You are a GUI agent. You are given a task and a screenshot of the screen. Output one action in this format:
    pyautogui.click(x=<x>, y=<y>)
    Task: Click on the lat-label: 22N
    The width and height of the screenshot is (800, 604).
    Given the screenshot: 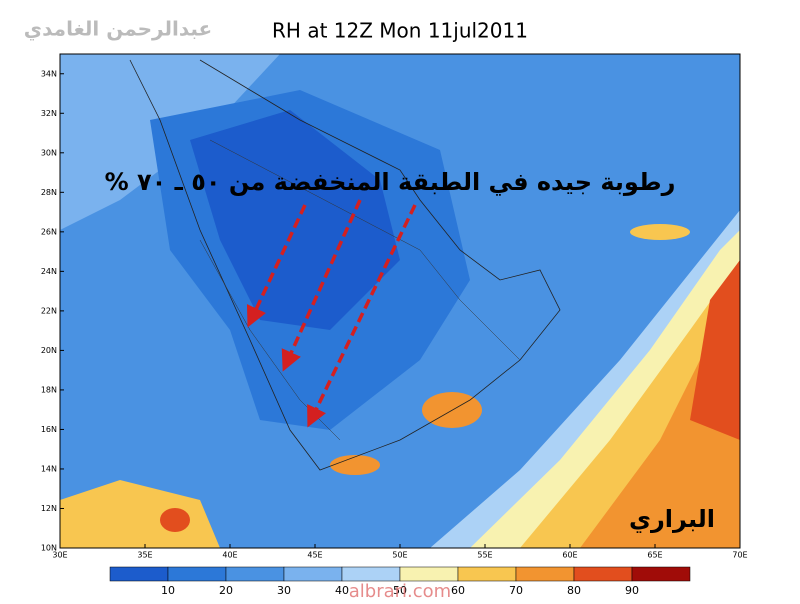 What is the action you would take?
    pyautogui.click(x=49, y=310)
    